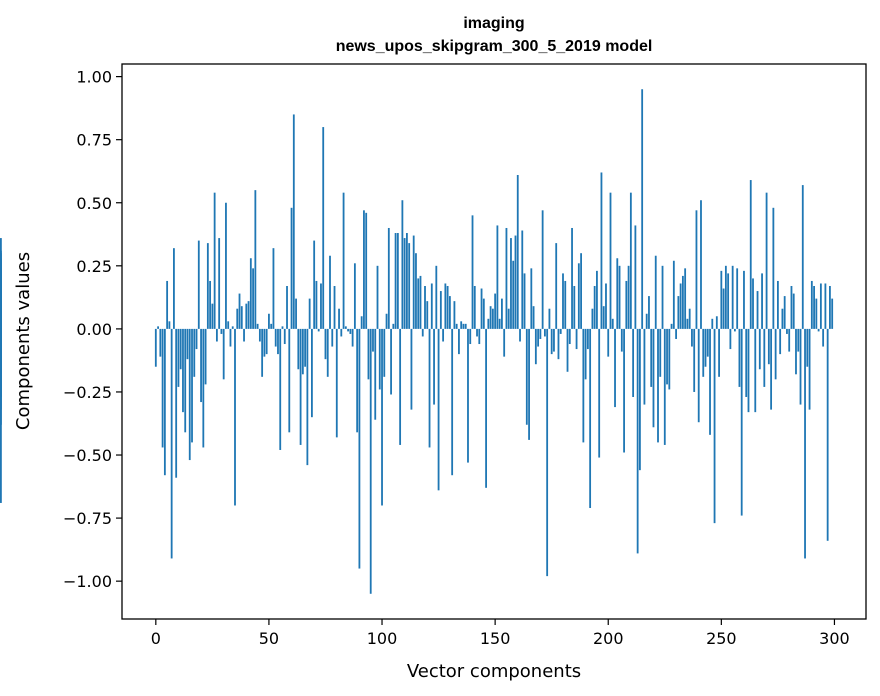  What do you see at coordinates (834, 638) in the screenshot?
I see `x-tick-label: 300` at bounding box center [834, 638].